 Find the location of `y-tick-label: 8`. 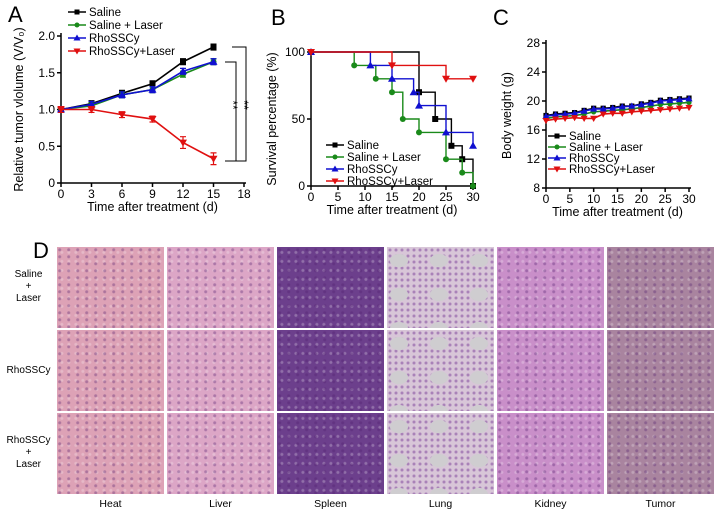

y-tick-label: 8 is located at coordinates (536, 188).